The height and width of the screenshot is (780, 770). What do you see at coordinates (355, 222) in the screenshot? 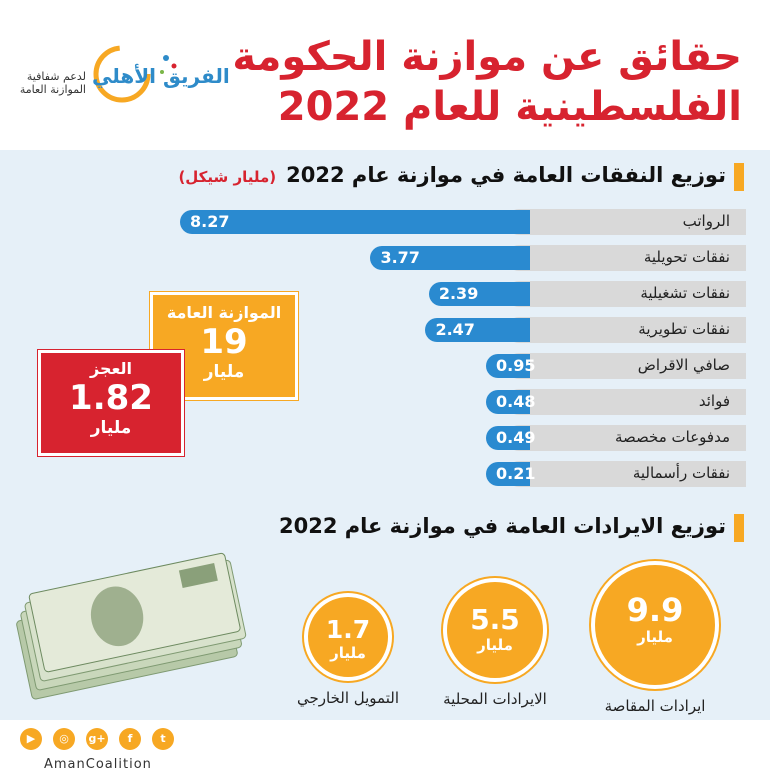
I see `expenditure-bar: 8.27` at bounding box center [355, 222].